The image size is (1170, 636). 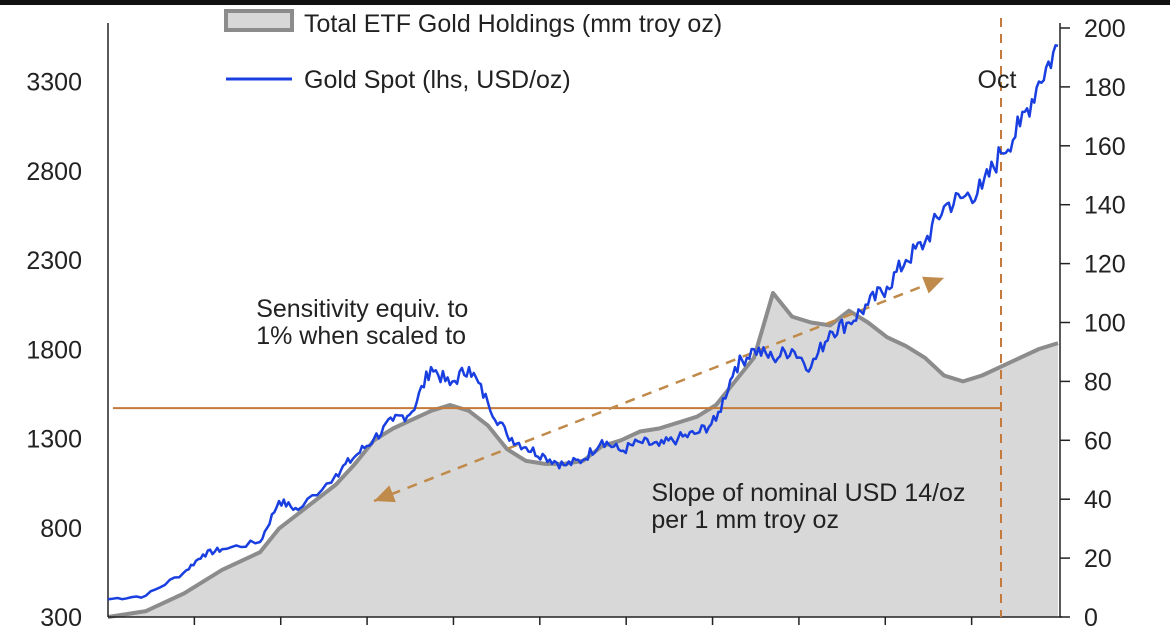 I want to click on right-tick-label: 0, so click(x=1091, y=618).